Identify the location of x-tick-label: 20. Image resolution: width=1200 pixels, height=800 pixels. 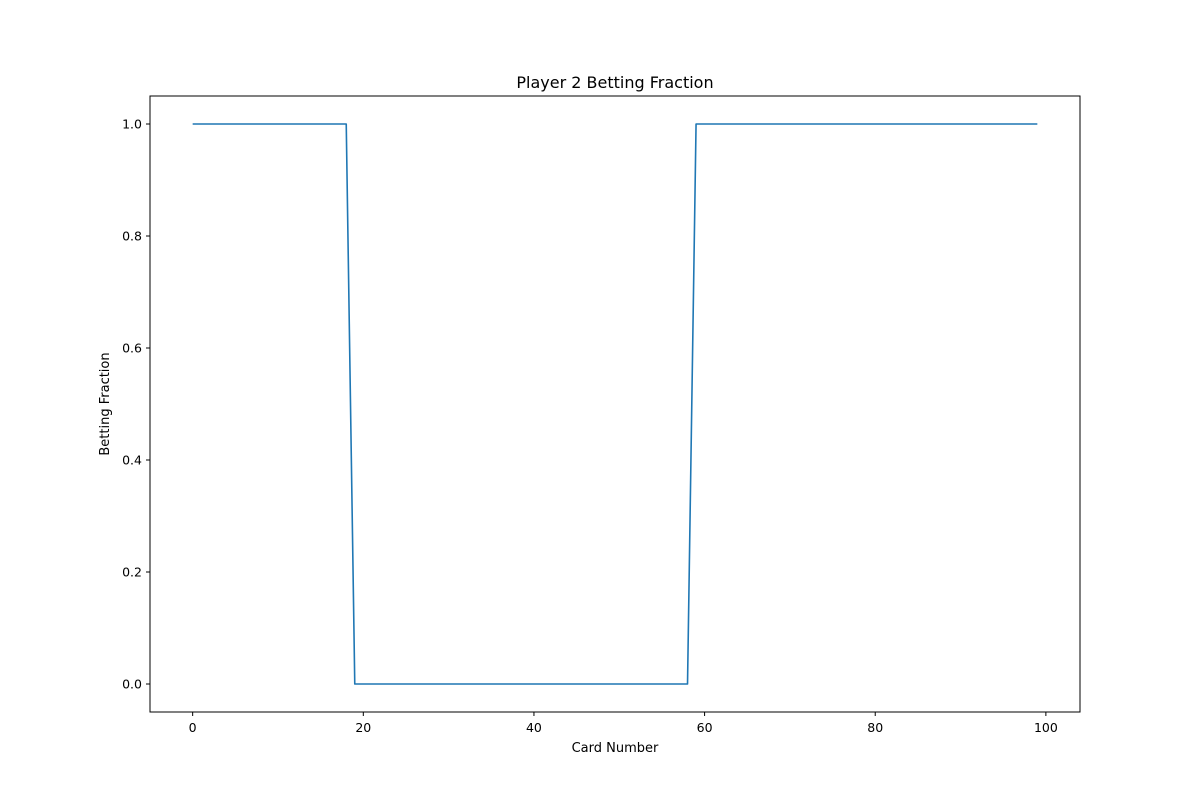
(363, 727).